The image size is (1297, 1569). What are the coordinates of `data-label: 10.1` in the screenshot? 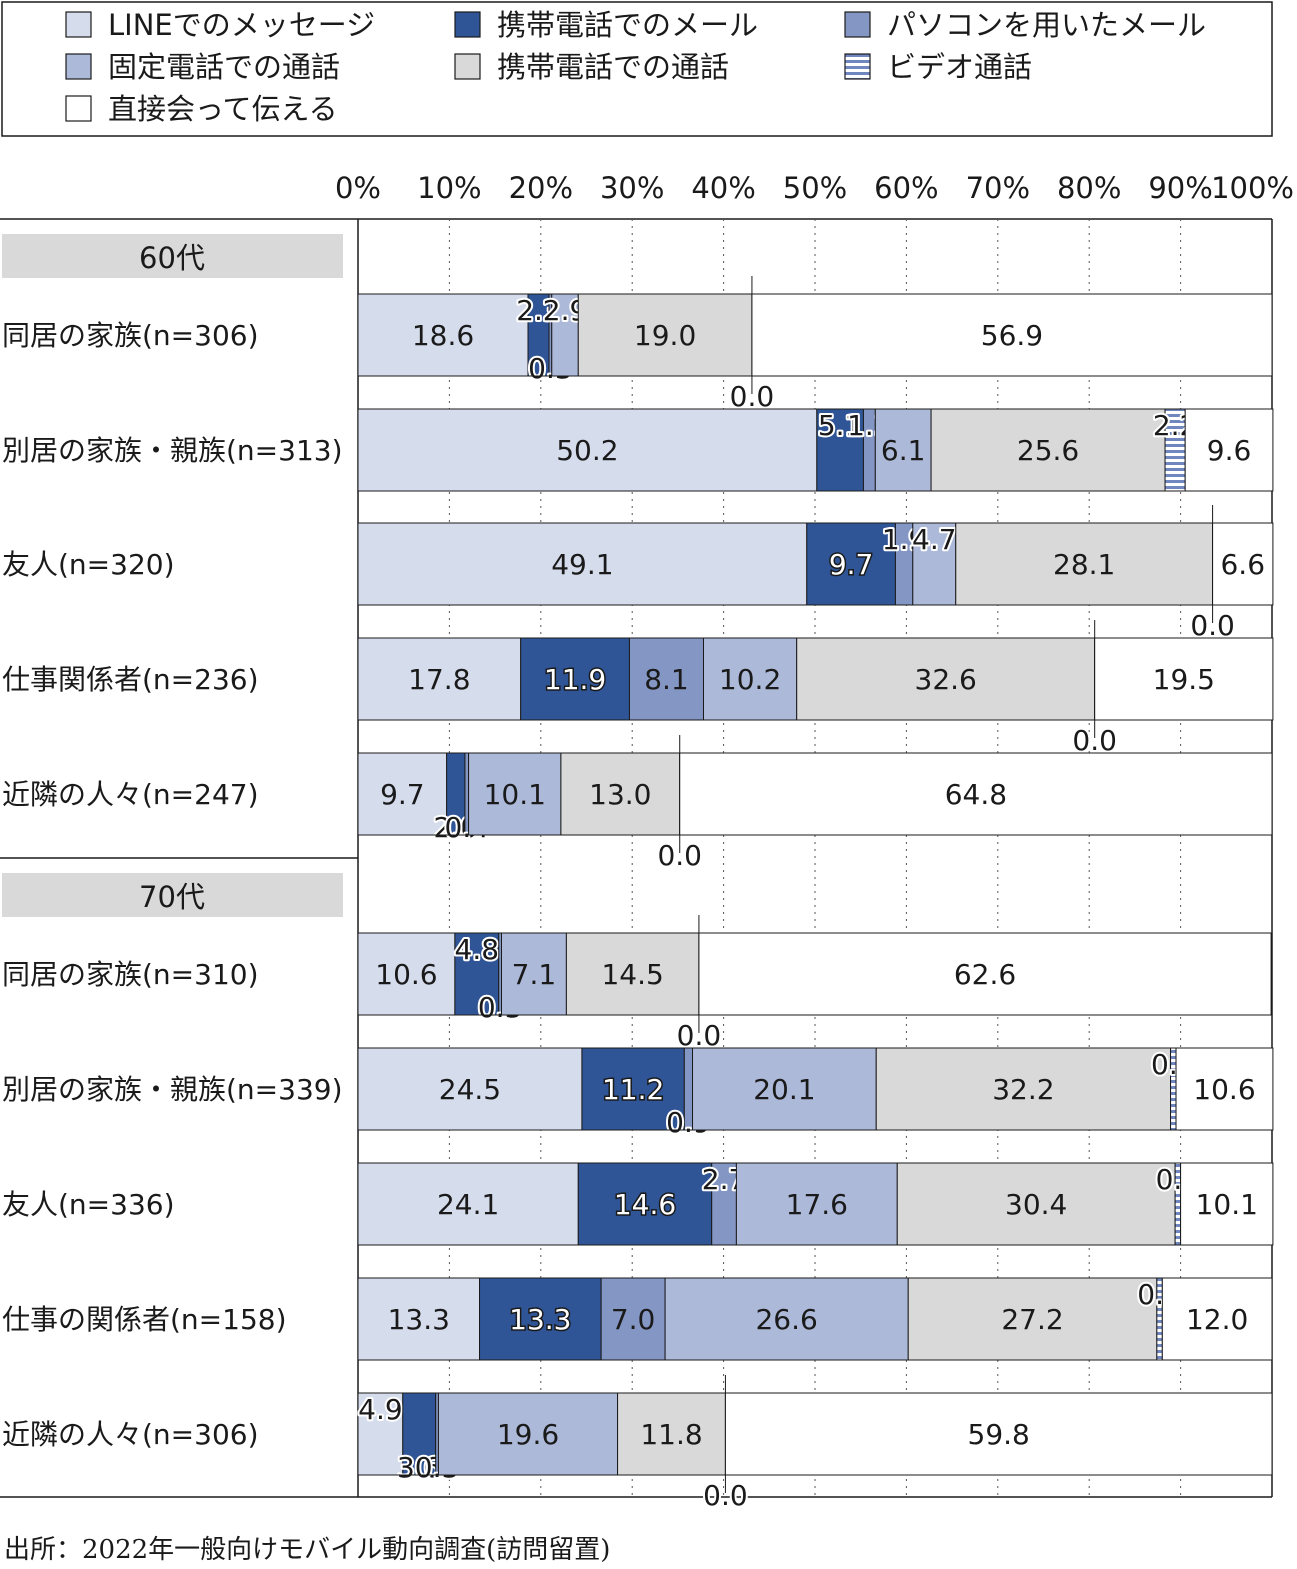 It's located at (1227, 1204).